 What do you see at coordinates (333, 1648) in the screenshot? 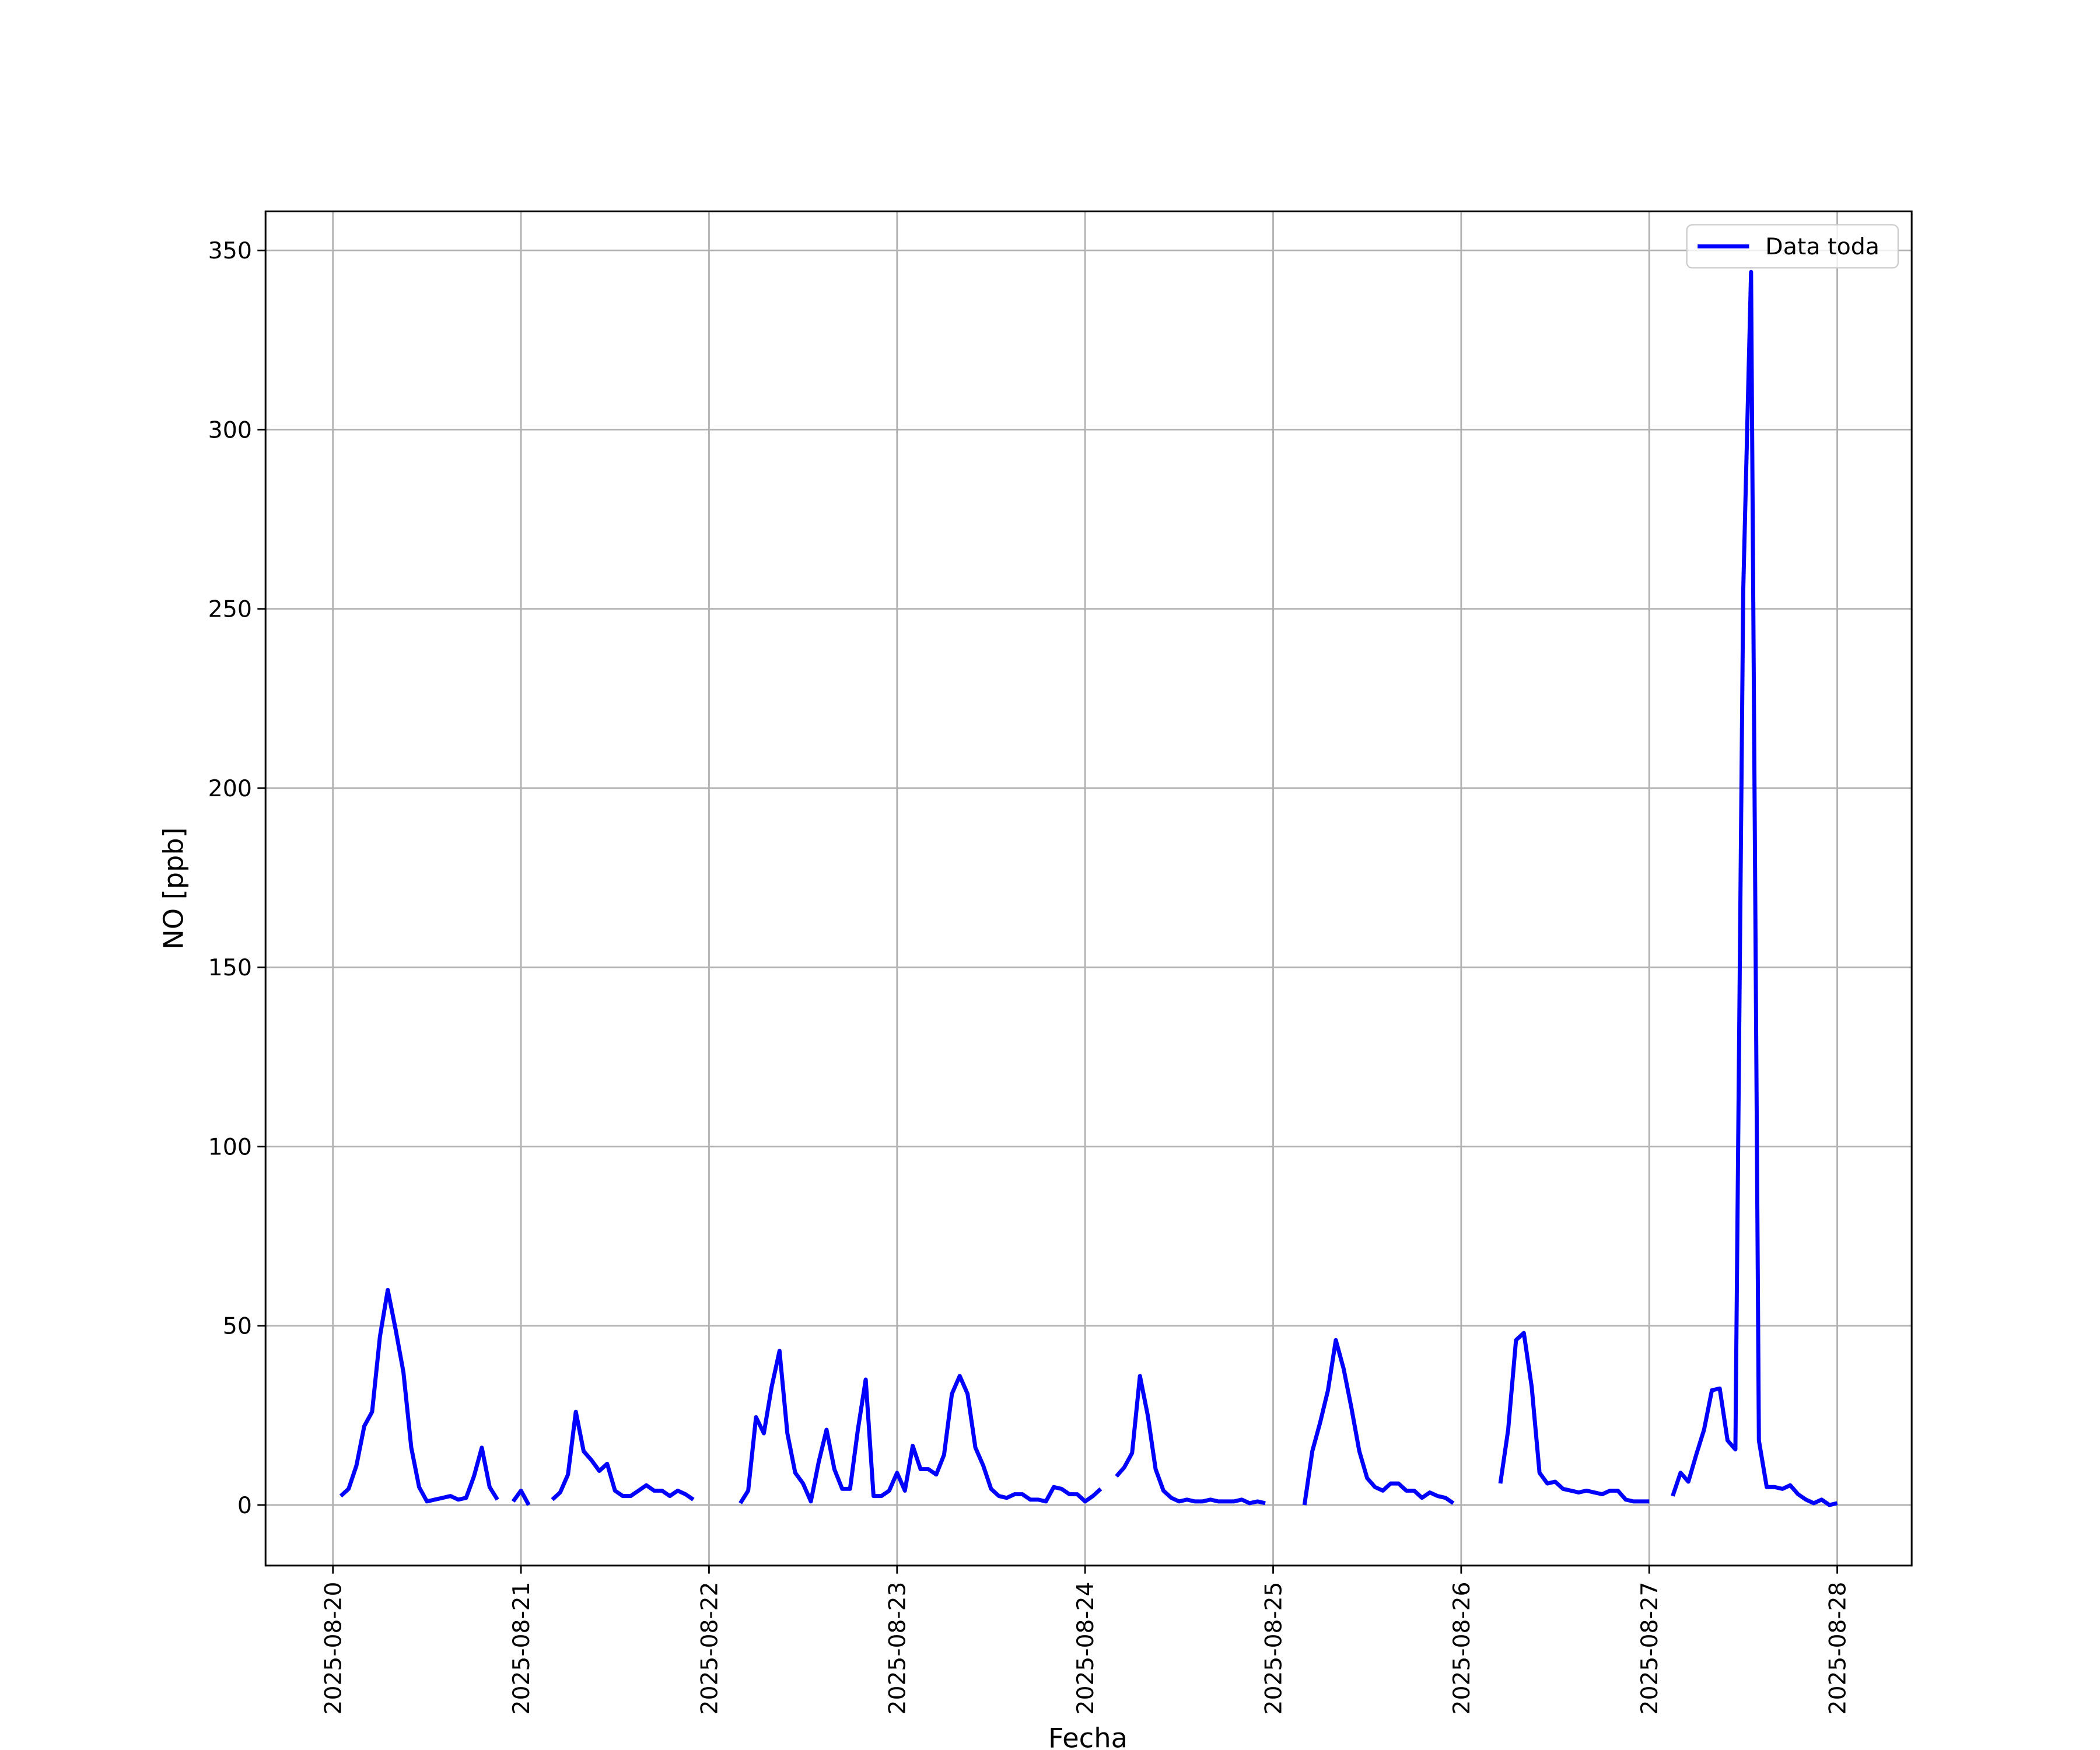
I see `x-tick-label: 2025-08-20` at bounding box center [333, 1648].